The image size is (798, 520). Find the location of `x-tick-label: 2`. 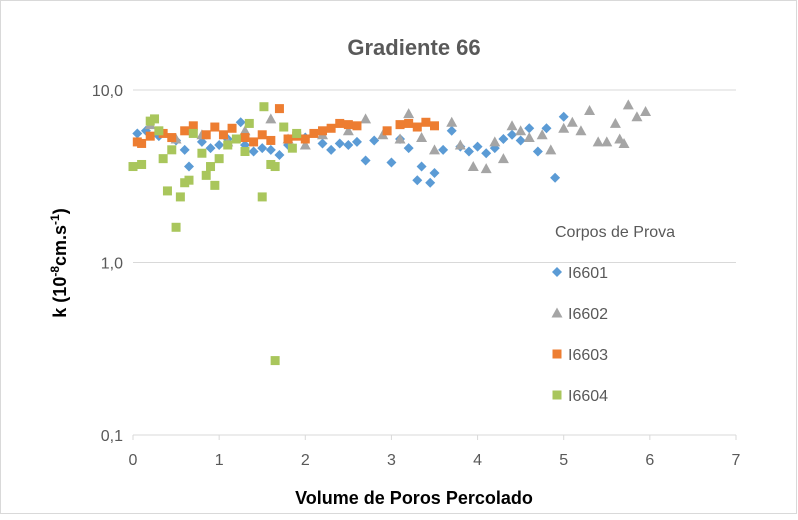

x-tick-label: 2 is located at coordinates (305, 460).